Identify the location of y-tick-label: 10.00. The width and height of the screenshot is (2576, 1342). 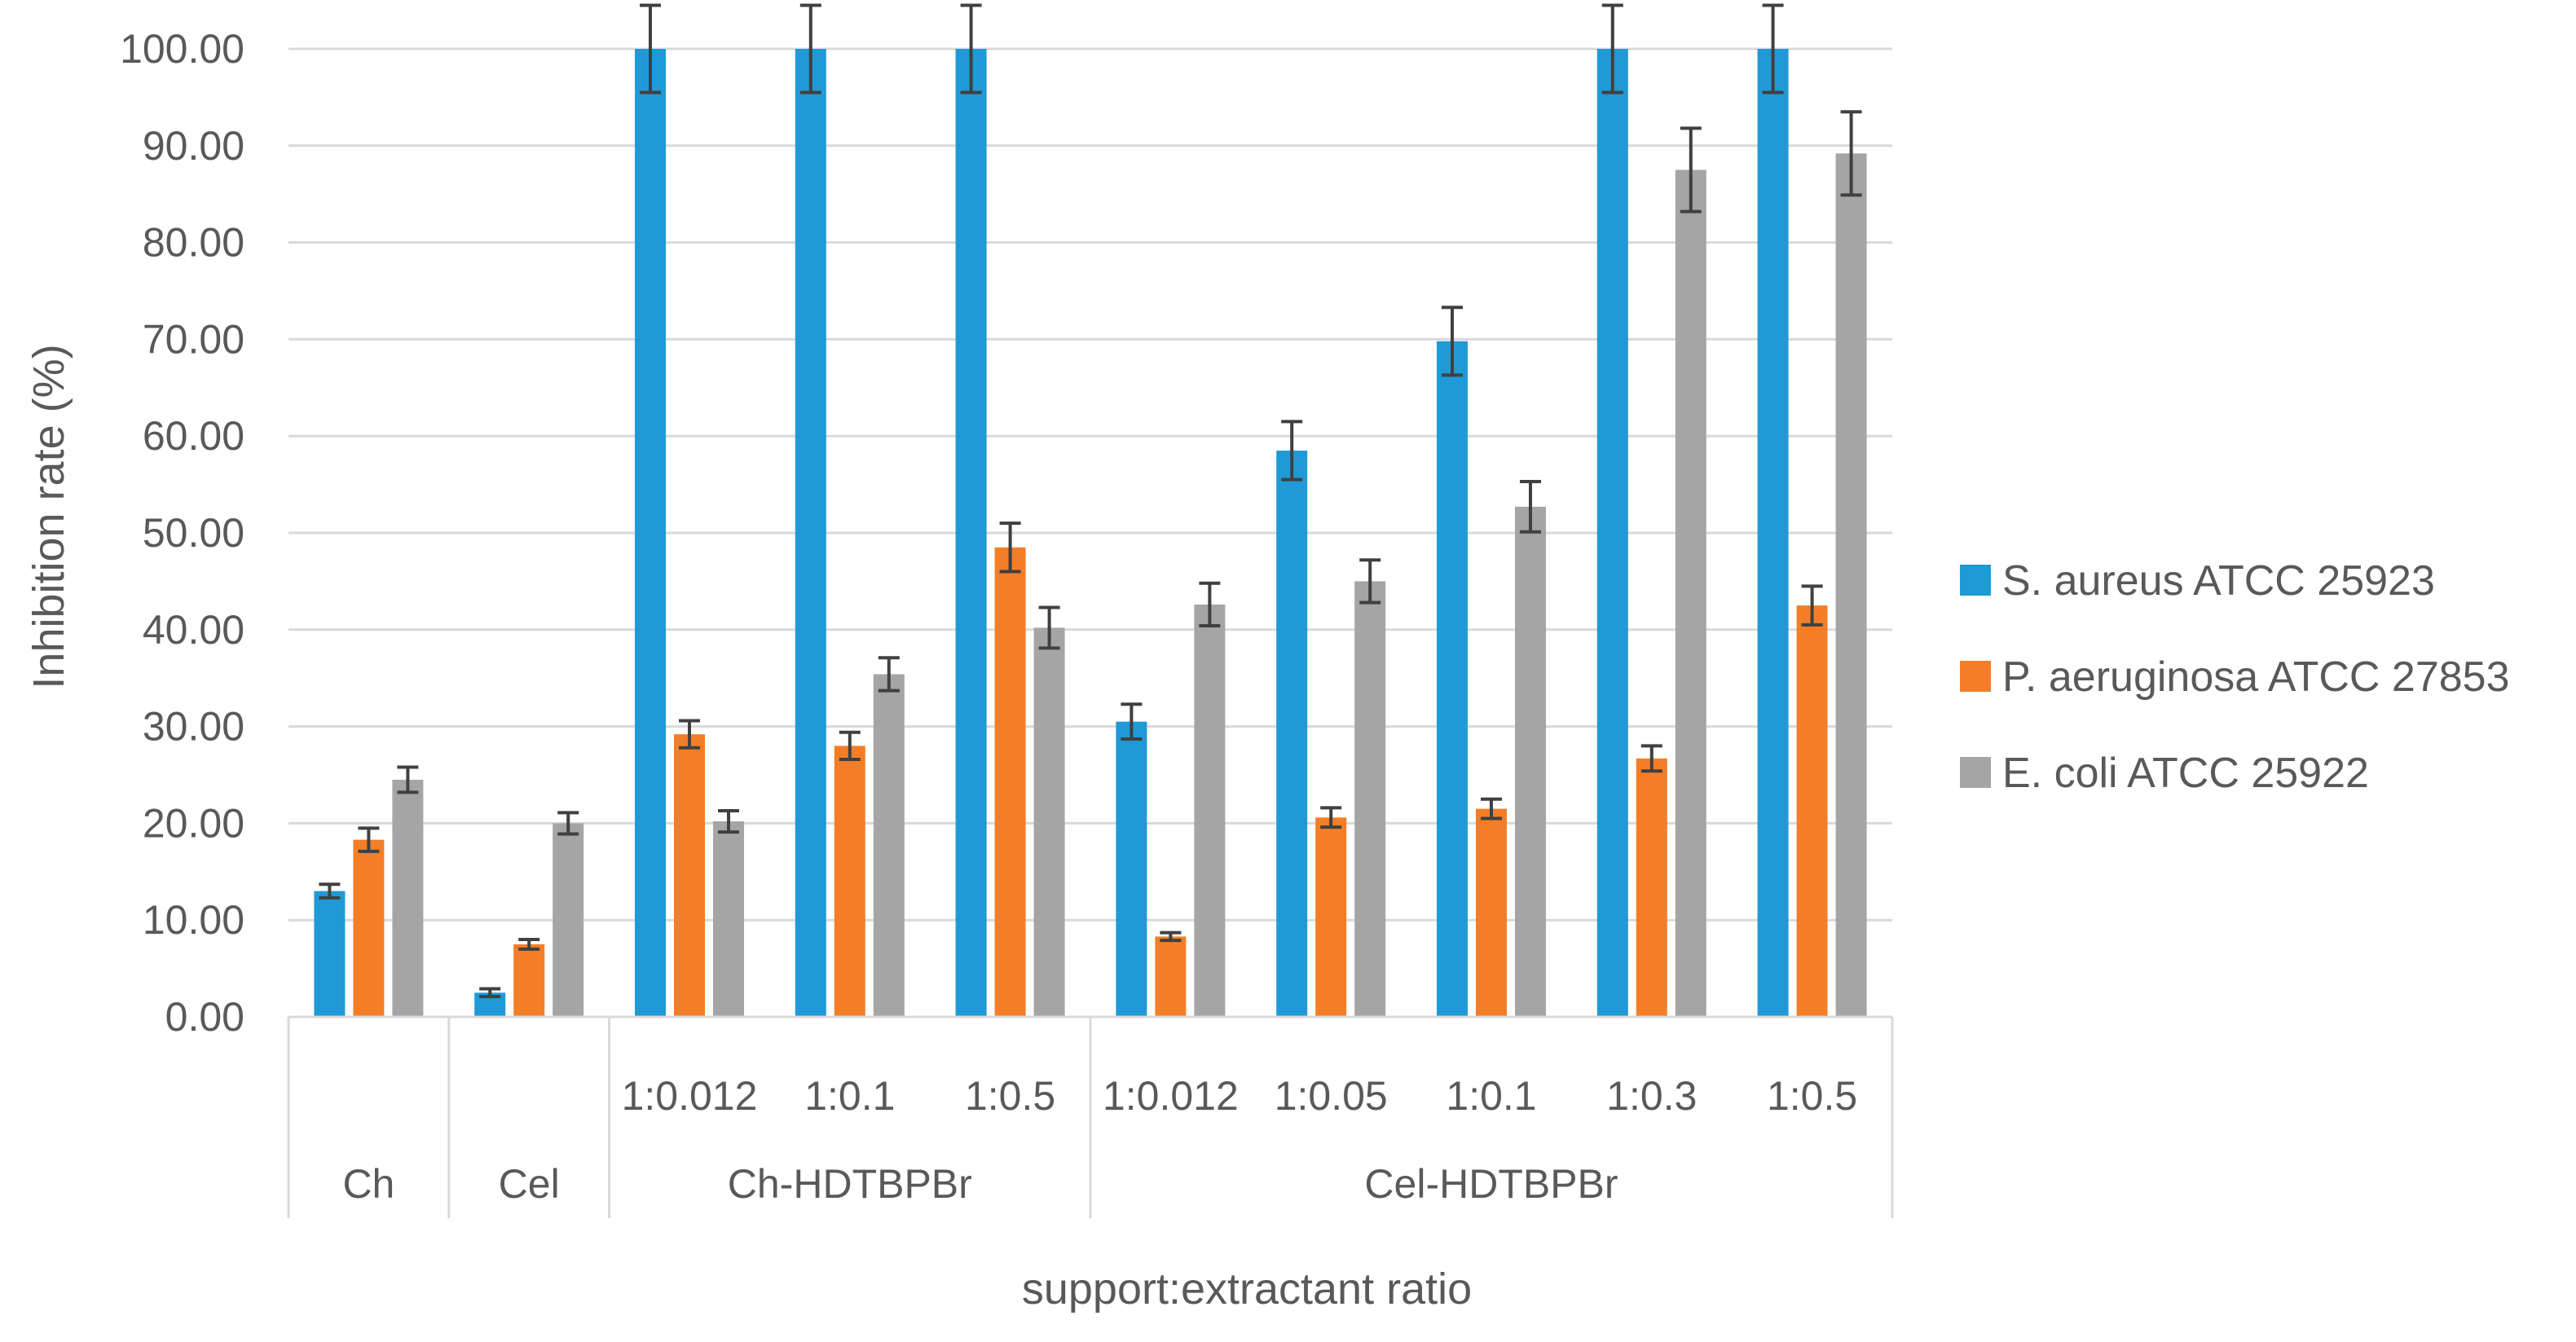
(193, 920).